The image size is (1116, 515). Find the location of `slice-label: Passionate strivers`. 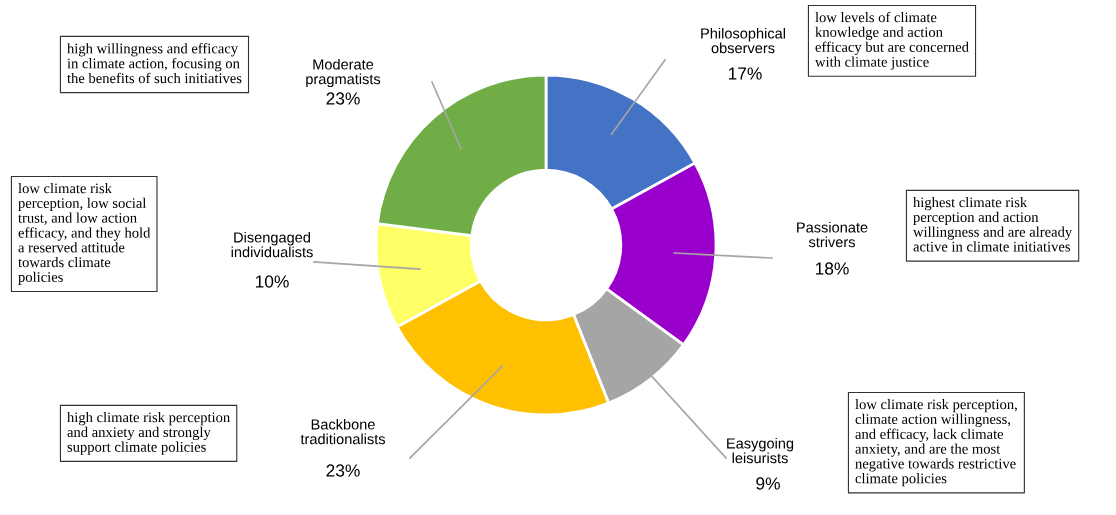

slice-label: Passionate strivers is located at coordinates (832, 234).